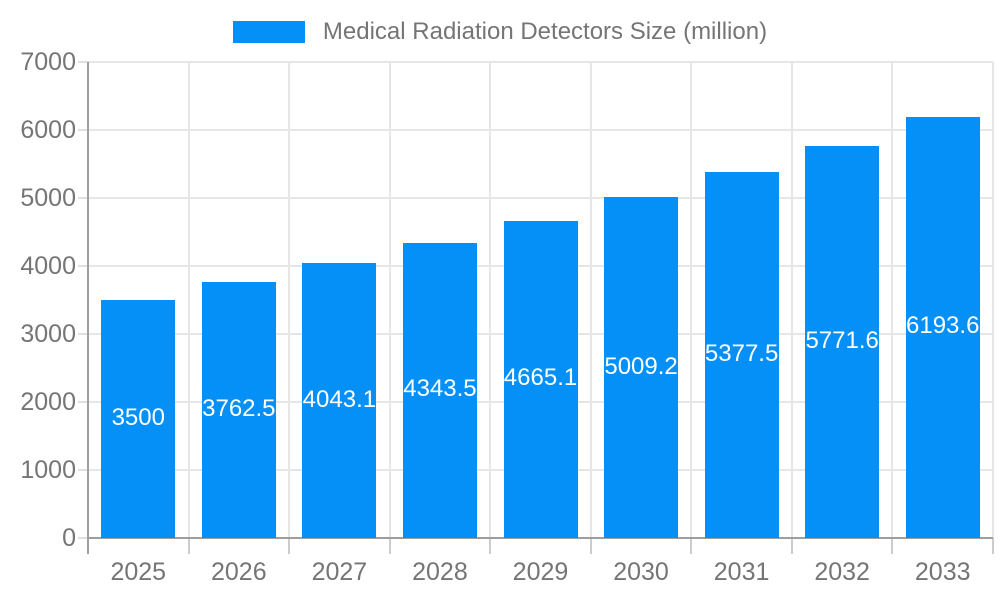 The height and width of the screenshot is (600, 1000). What do you see at coordinates (48, 470) in the screenshot?
I see `y-axis-label: 1000` at bounding box center [48, 470].